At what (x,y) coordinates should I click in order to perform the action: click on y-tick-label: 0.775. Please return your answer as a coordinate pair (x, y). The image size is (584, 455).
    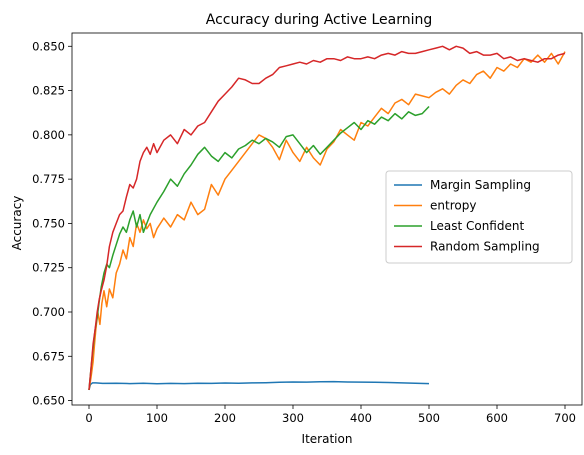
    Looking at the image, I should click on (48, 179).